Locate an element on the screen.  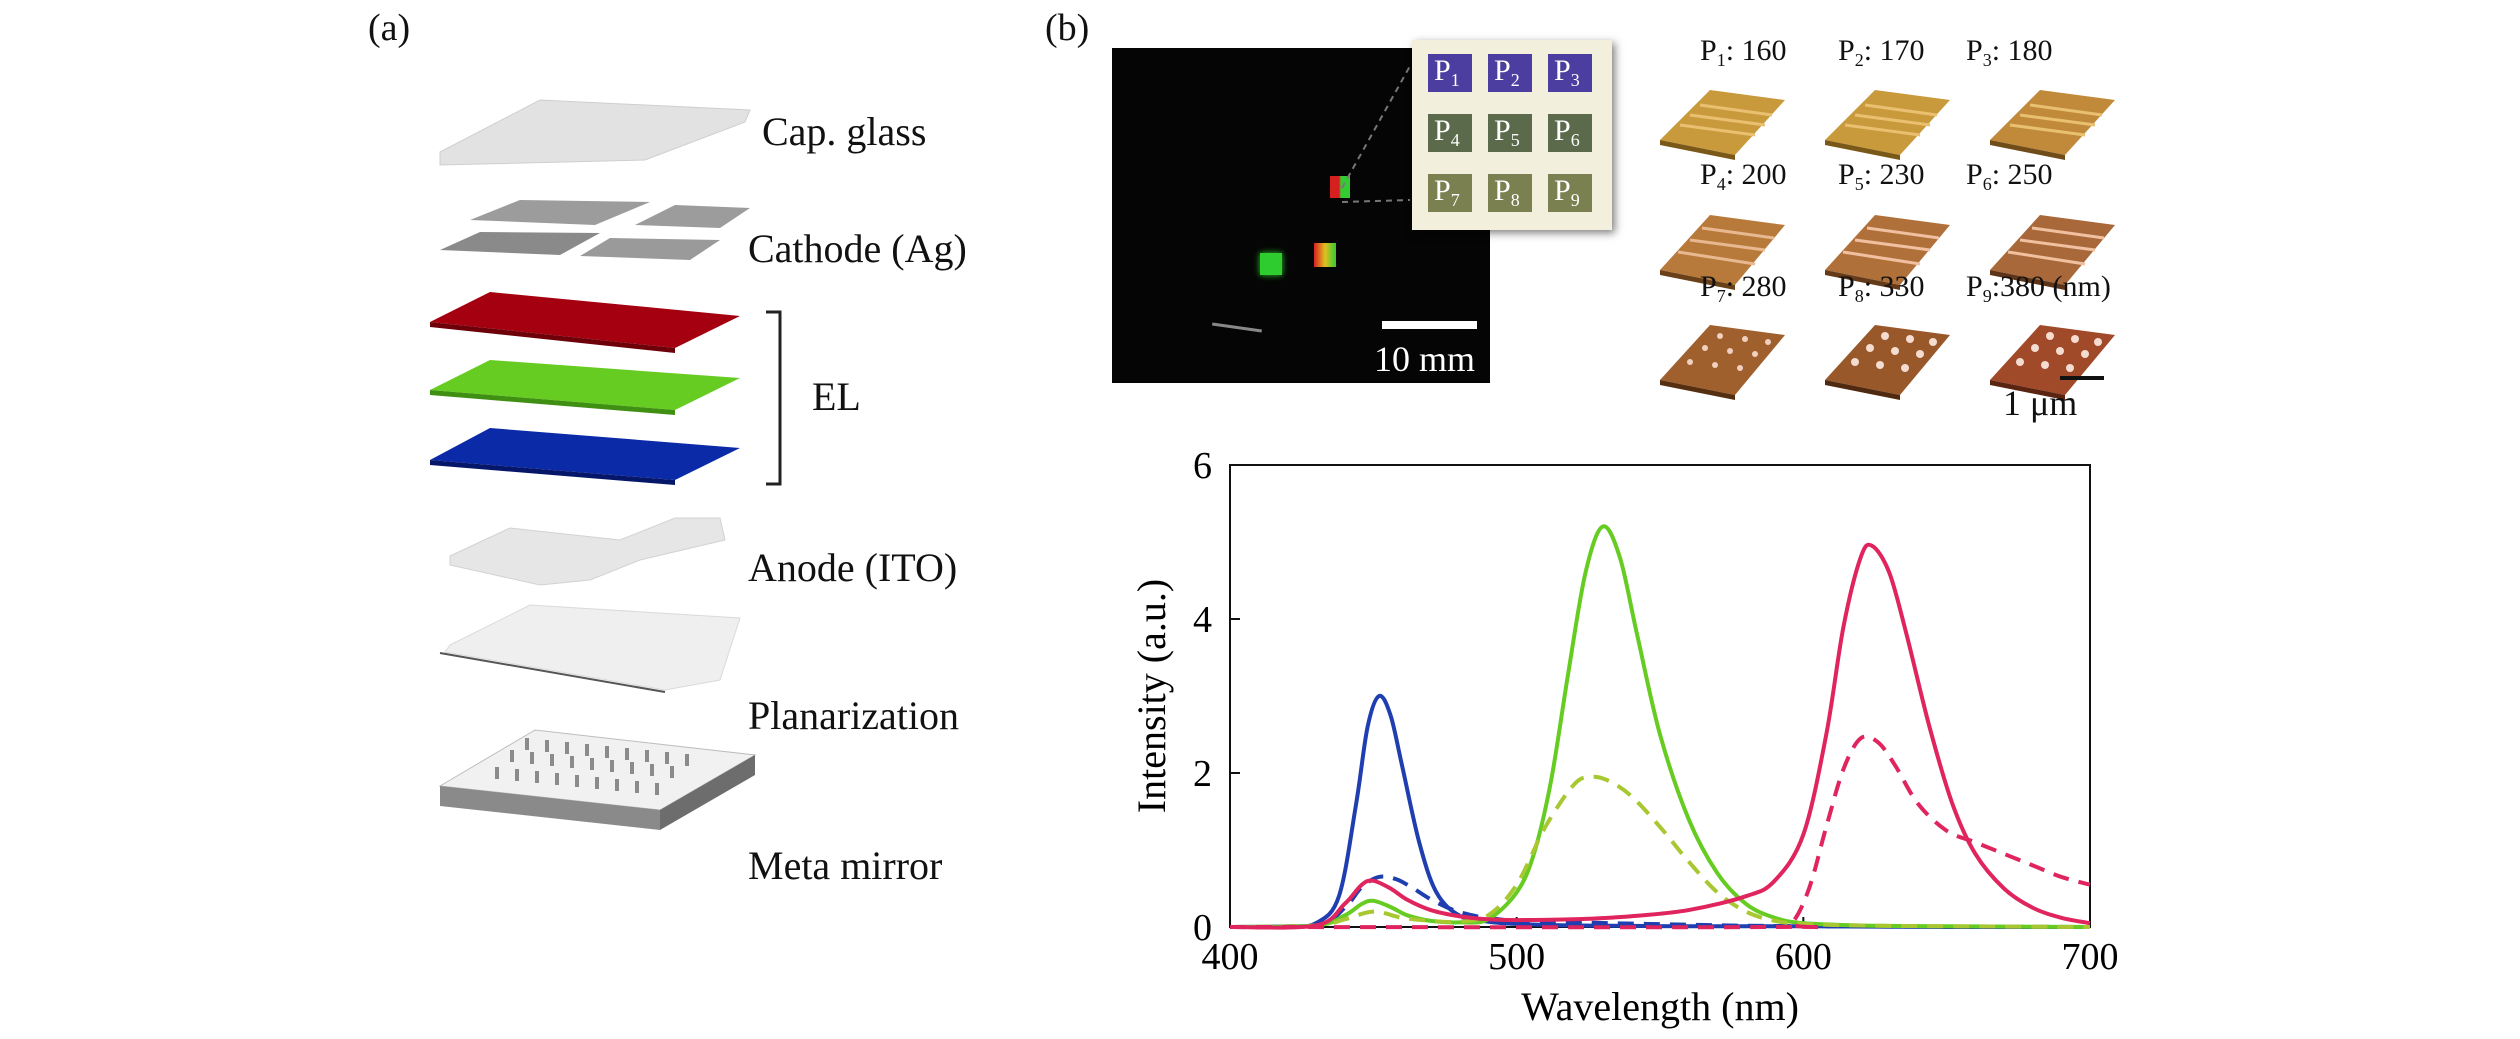
planarization-layer is located at coordinates (592, 647).